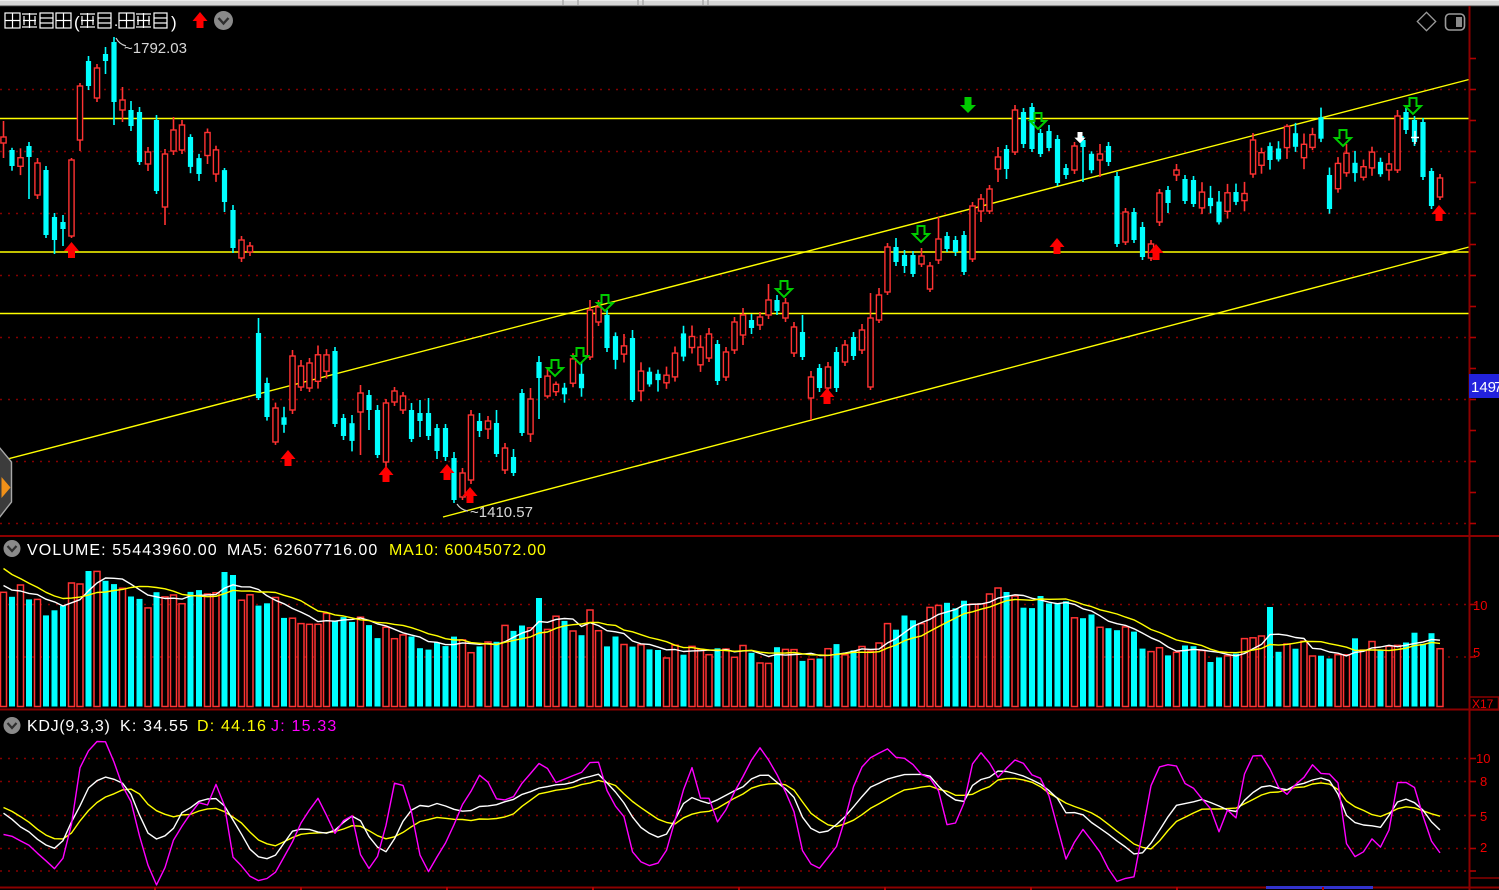 The image size is (1499, 890). I want to click on svg-text: KDJ(9,3,3), so click(68, 726).